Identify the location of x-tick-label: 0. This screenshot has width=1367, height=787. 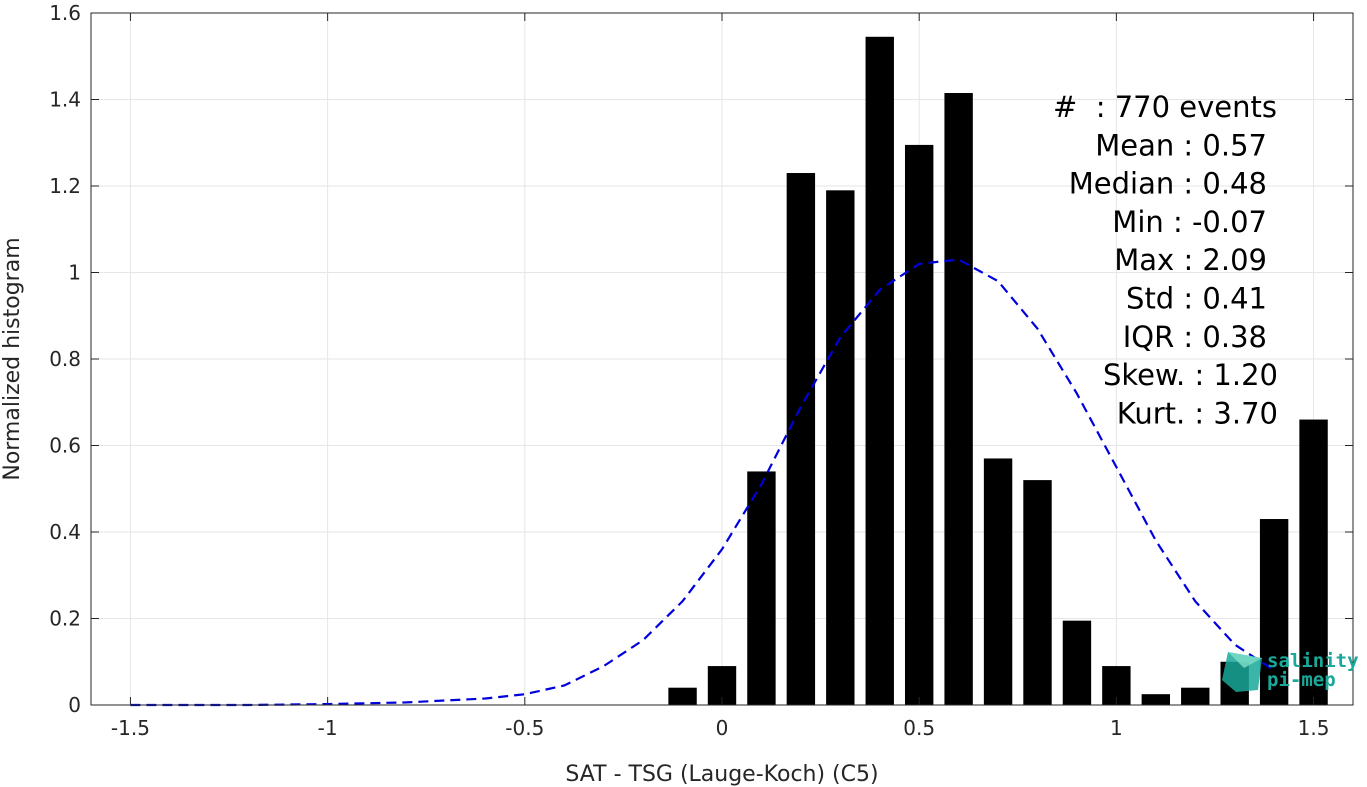
(722, 728).